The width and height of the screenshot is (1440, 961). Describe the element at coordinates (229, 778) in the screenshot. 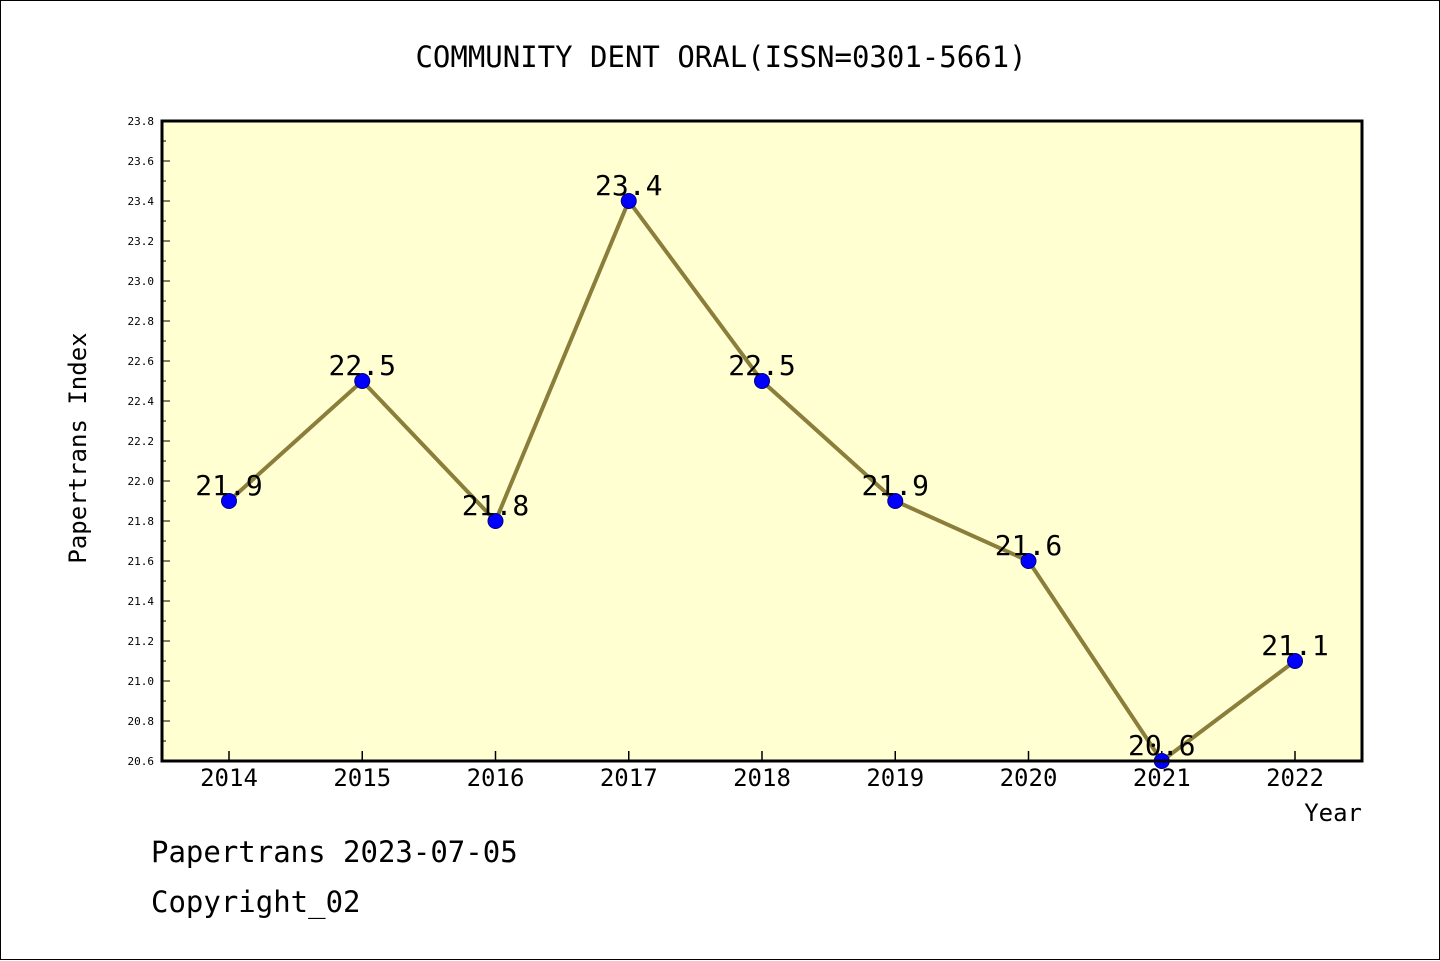

I see `x-tick-label-2014: 2014` at that location.